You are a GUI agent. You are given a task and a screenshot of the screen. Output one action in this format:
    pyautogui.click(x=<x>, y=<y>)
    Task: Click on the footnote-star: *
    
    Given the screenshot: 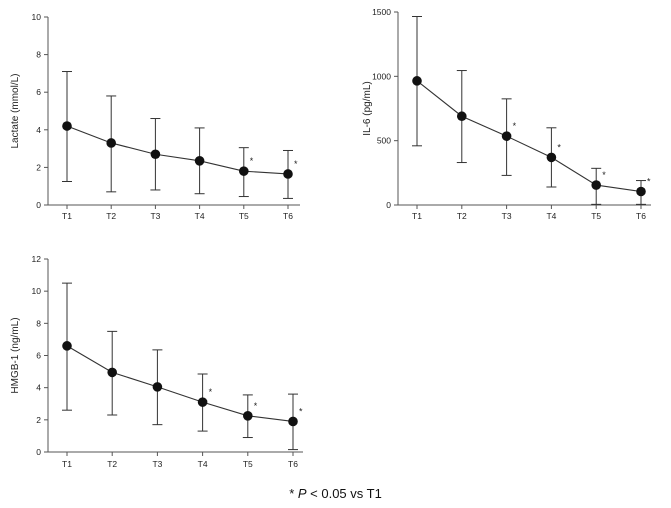 What is the action you would take?
    pyautogui.click(x=293, y=493)
    